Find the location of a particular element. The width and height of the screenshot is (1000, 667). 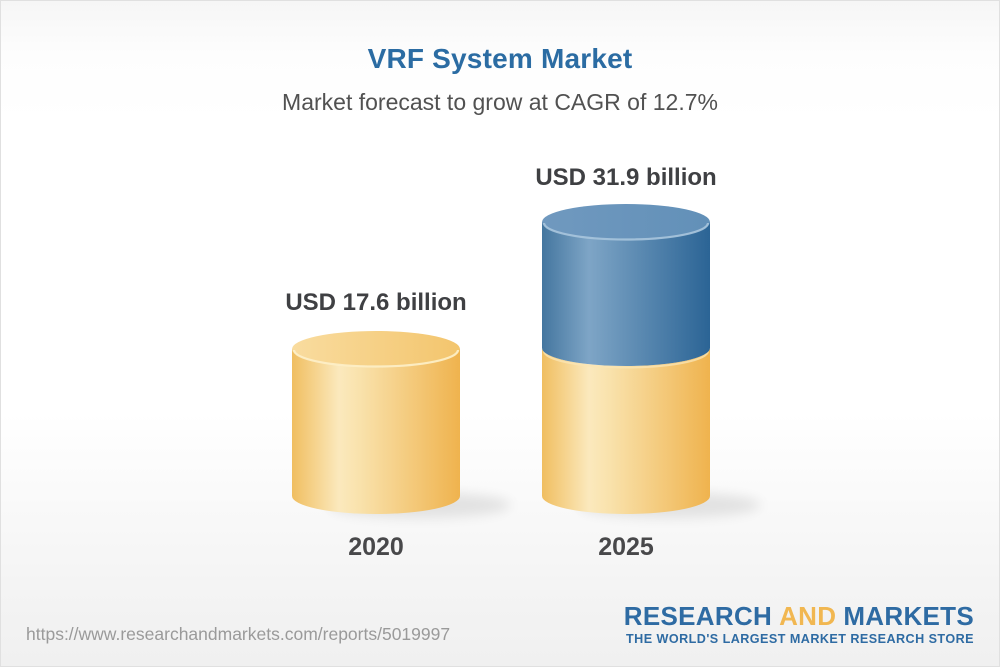

cylinder-2020 is located at coordinates (376, 422).